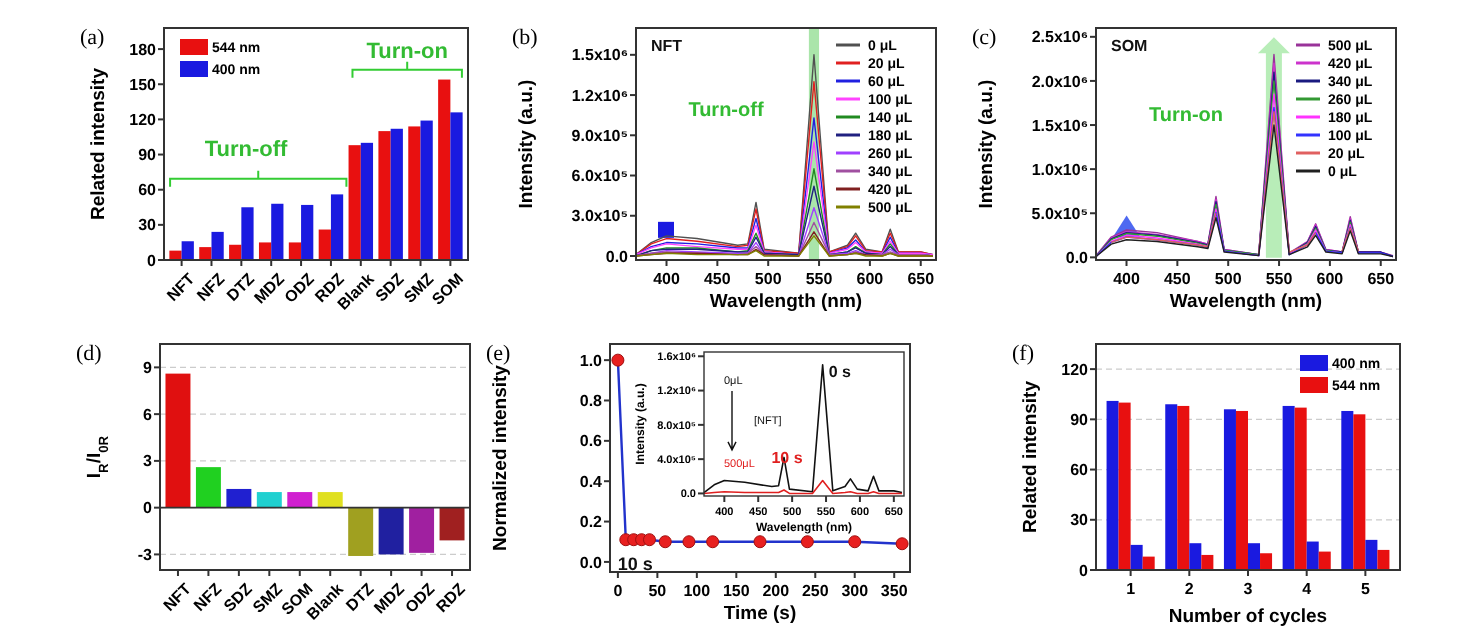  I want to click on y-tick-label: 0.4, so click(591, 481).